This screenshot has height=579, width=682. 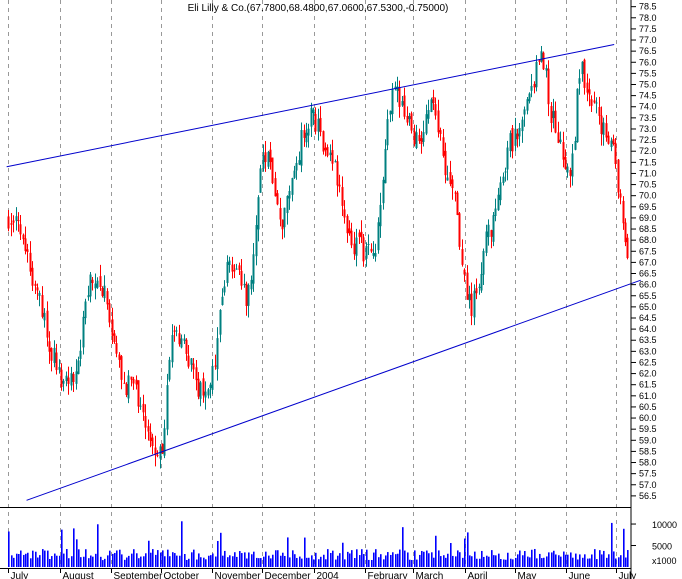 What do you see at coordinates (580, 575) in the screenshot?
I see `date-tick-label: June` at bounding box center [580, 575].